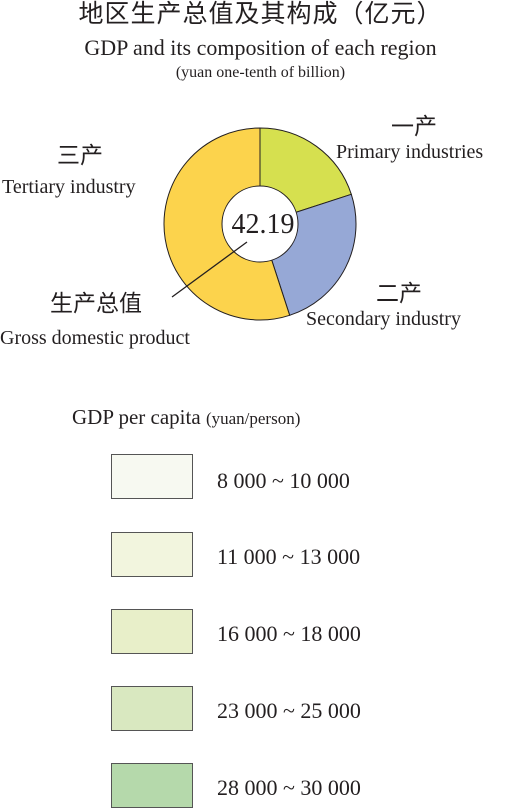  Describe the element at coordinates (289, 710) in the screenshot. I see `legend-label-4: 23 000 ~ 25 000` at that location.